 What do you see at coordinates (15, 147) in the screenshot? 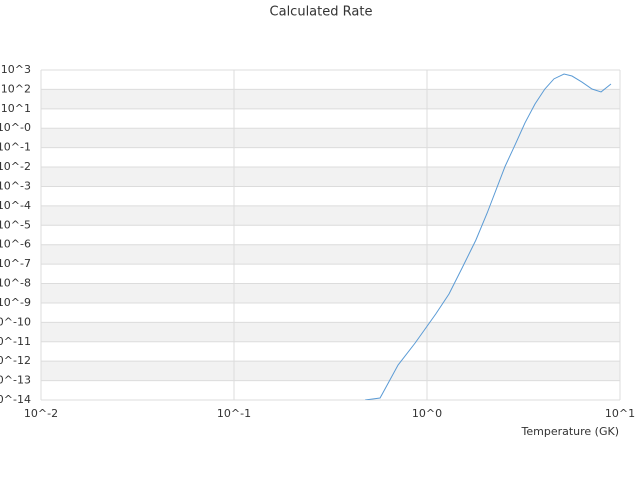
I see `y-tick-label: 10^-1` at bounding box center [15, 147].